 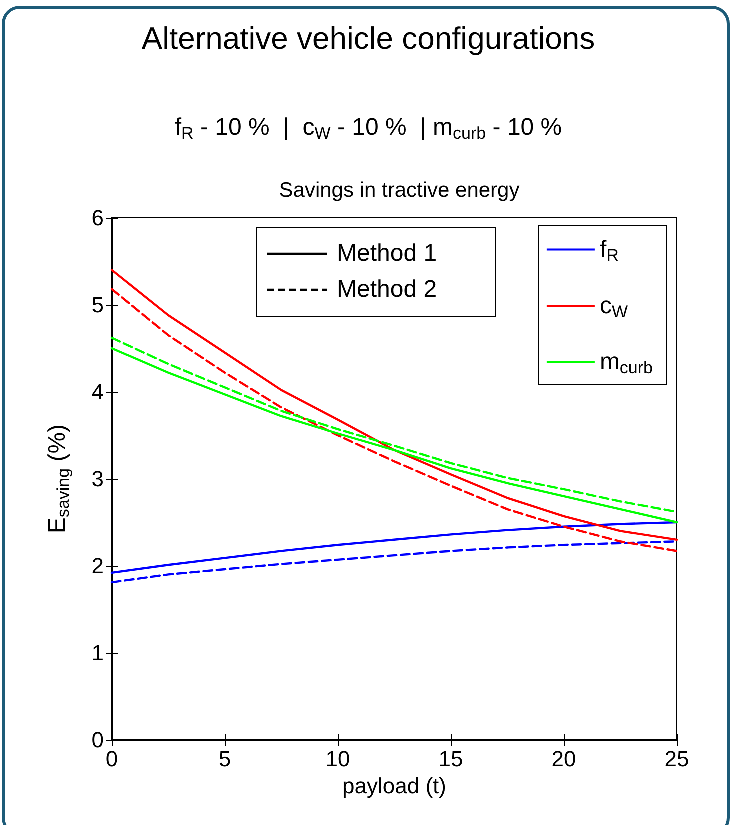 I want to click on x-tick-label: 10, so click(x=338, y=759).